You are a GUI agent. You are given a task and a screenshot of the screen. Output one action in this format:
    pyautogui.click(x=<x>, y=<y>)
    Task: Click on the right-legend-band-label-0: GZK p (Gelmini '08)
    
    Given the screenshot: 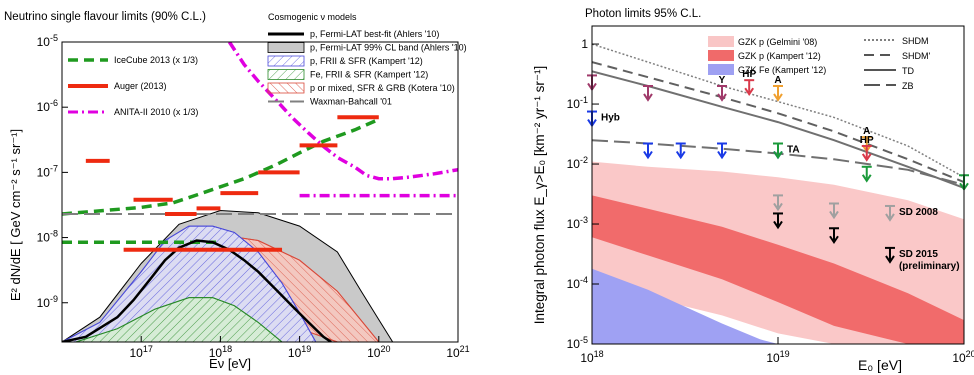 What is the action you would take?
    pyautogui.click(x=777, y=42)
    